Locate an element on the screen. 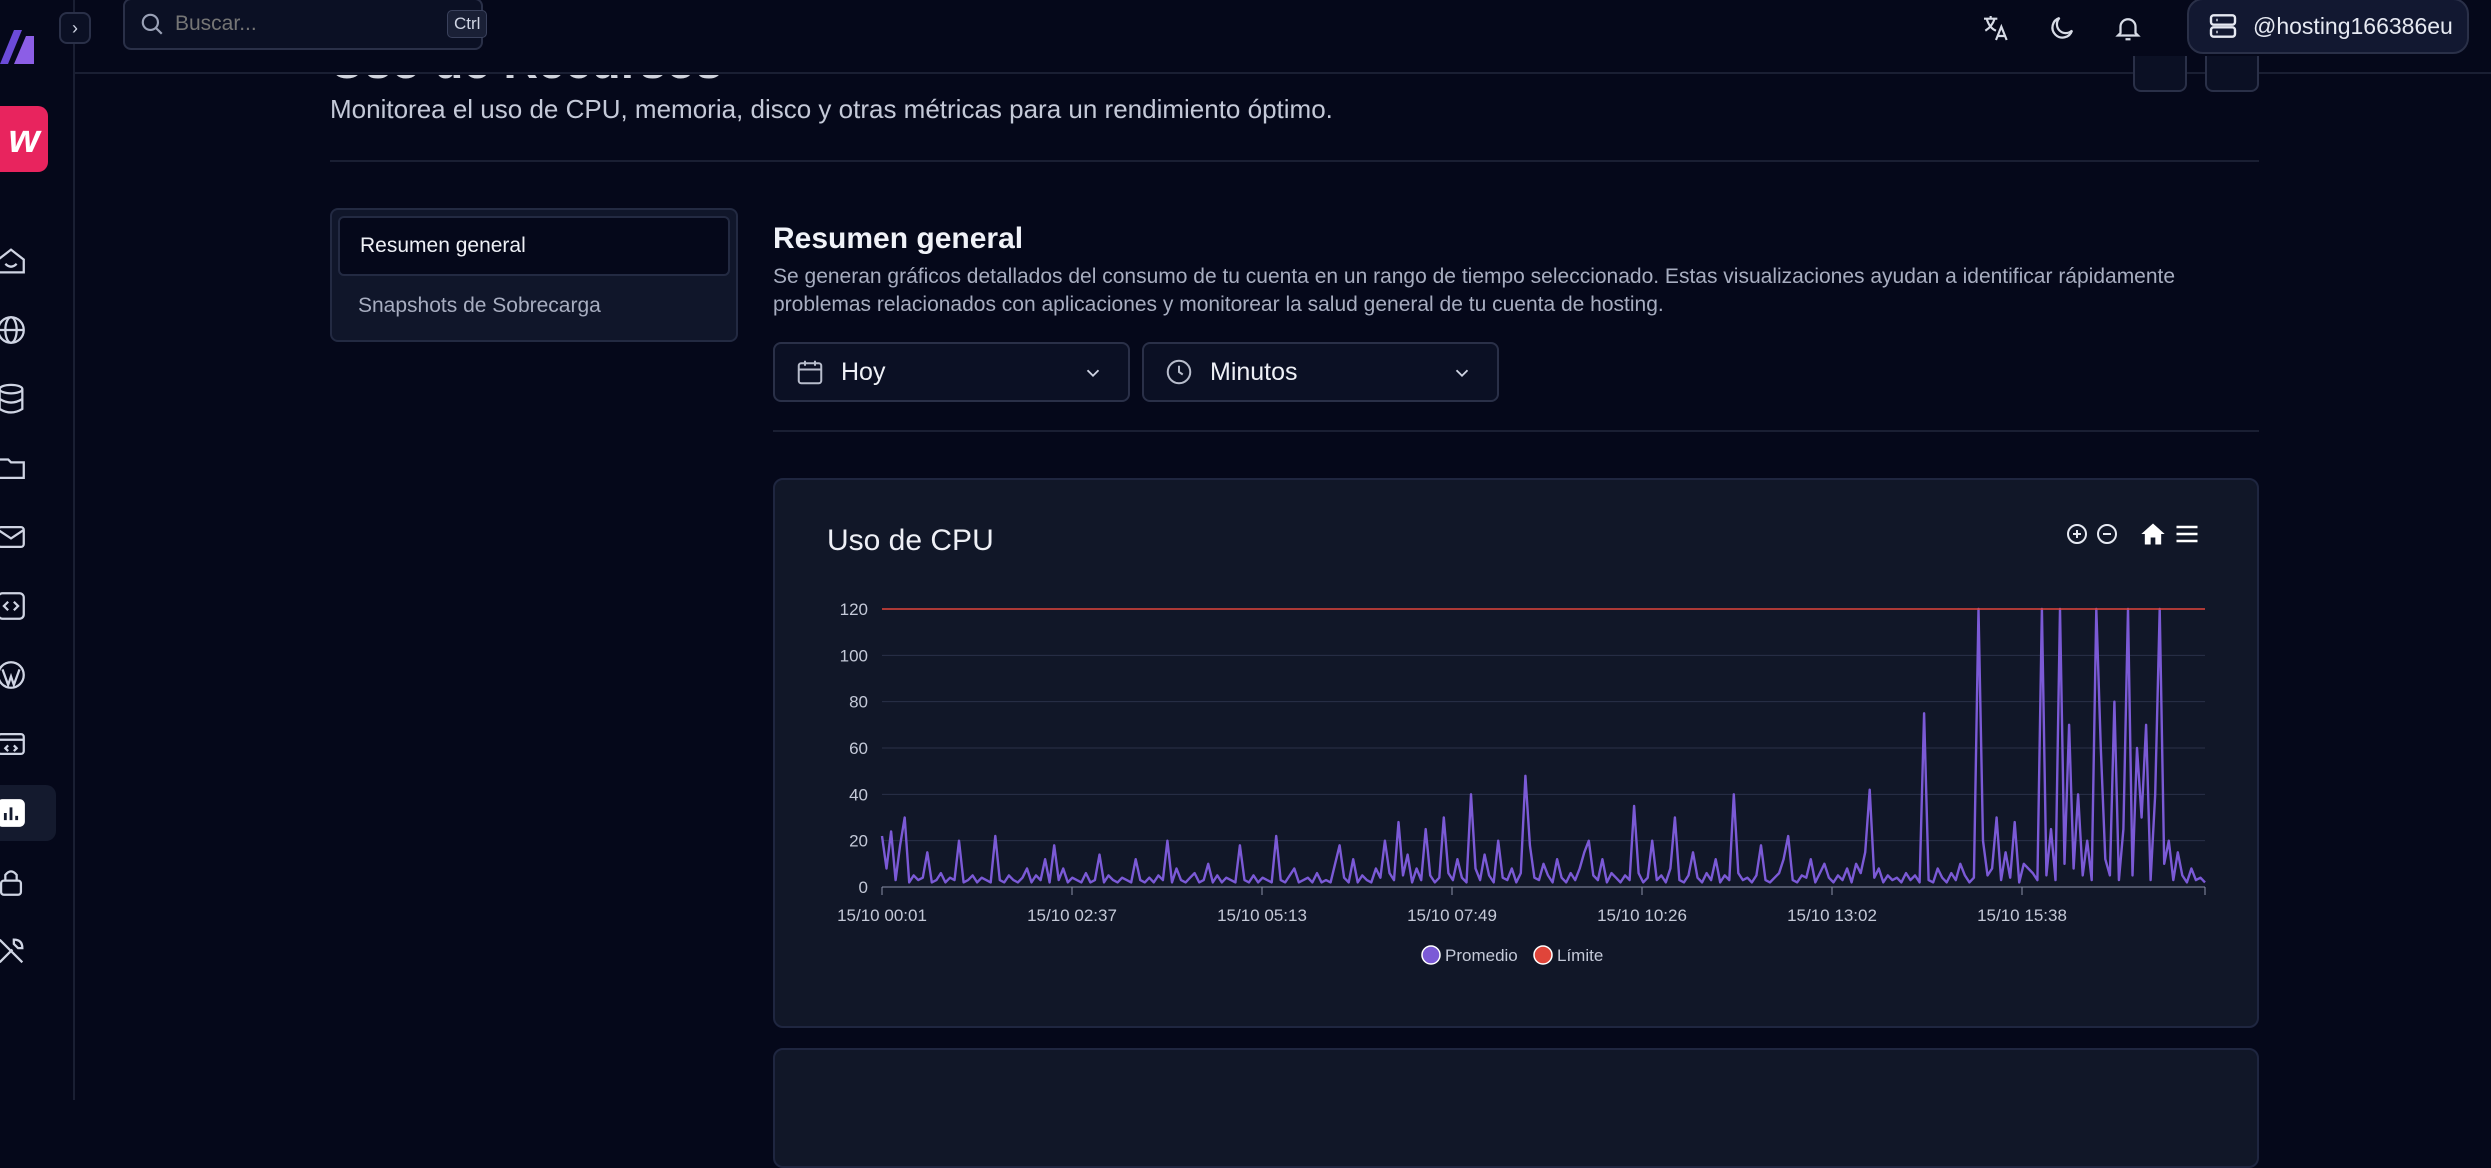 Image resolution: width=2491 pixels, height=1168 pixels. y-tick-label: 40 is located at coordinates (858, 794).